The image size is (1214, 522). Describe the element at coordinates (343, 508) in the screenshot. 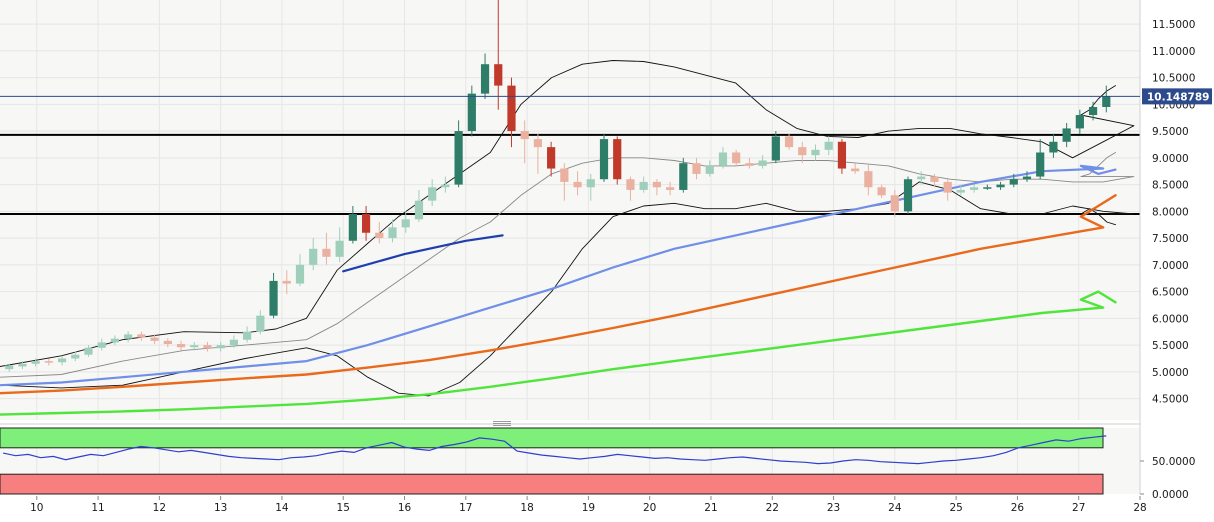

I see `x-tick-label: 15` at that location.